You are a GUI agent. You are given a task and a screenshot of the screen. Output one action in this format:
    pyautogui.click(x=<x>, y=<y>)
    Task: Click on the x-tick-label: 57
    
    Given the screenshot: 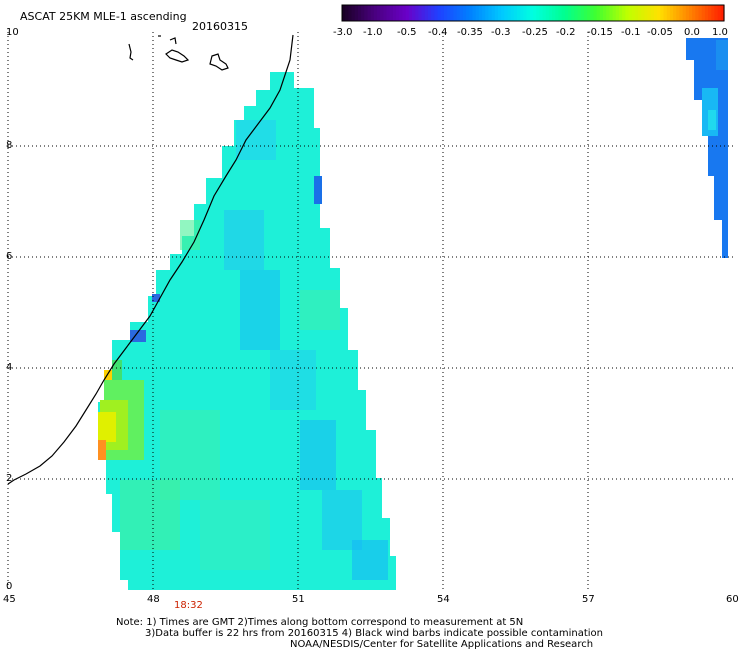 What is the action you would take?
    pyautogui.click(x=588, y=599)
    